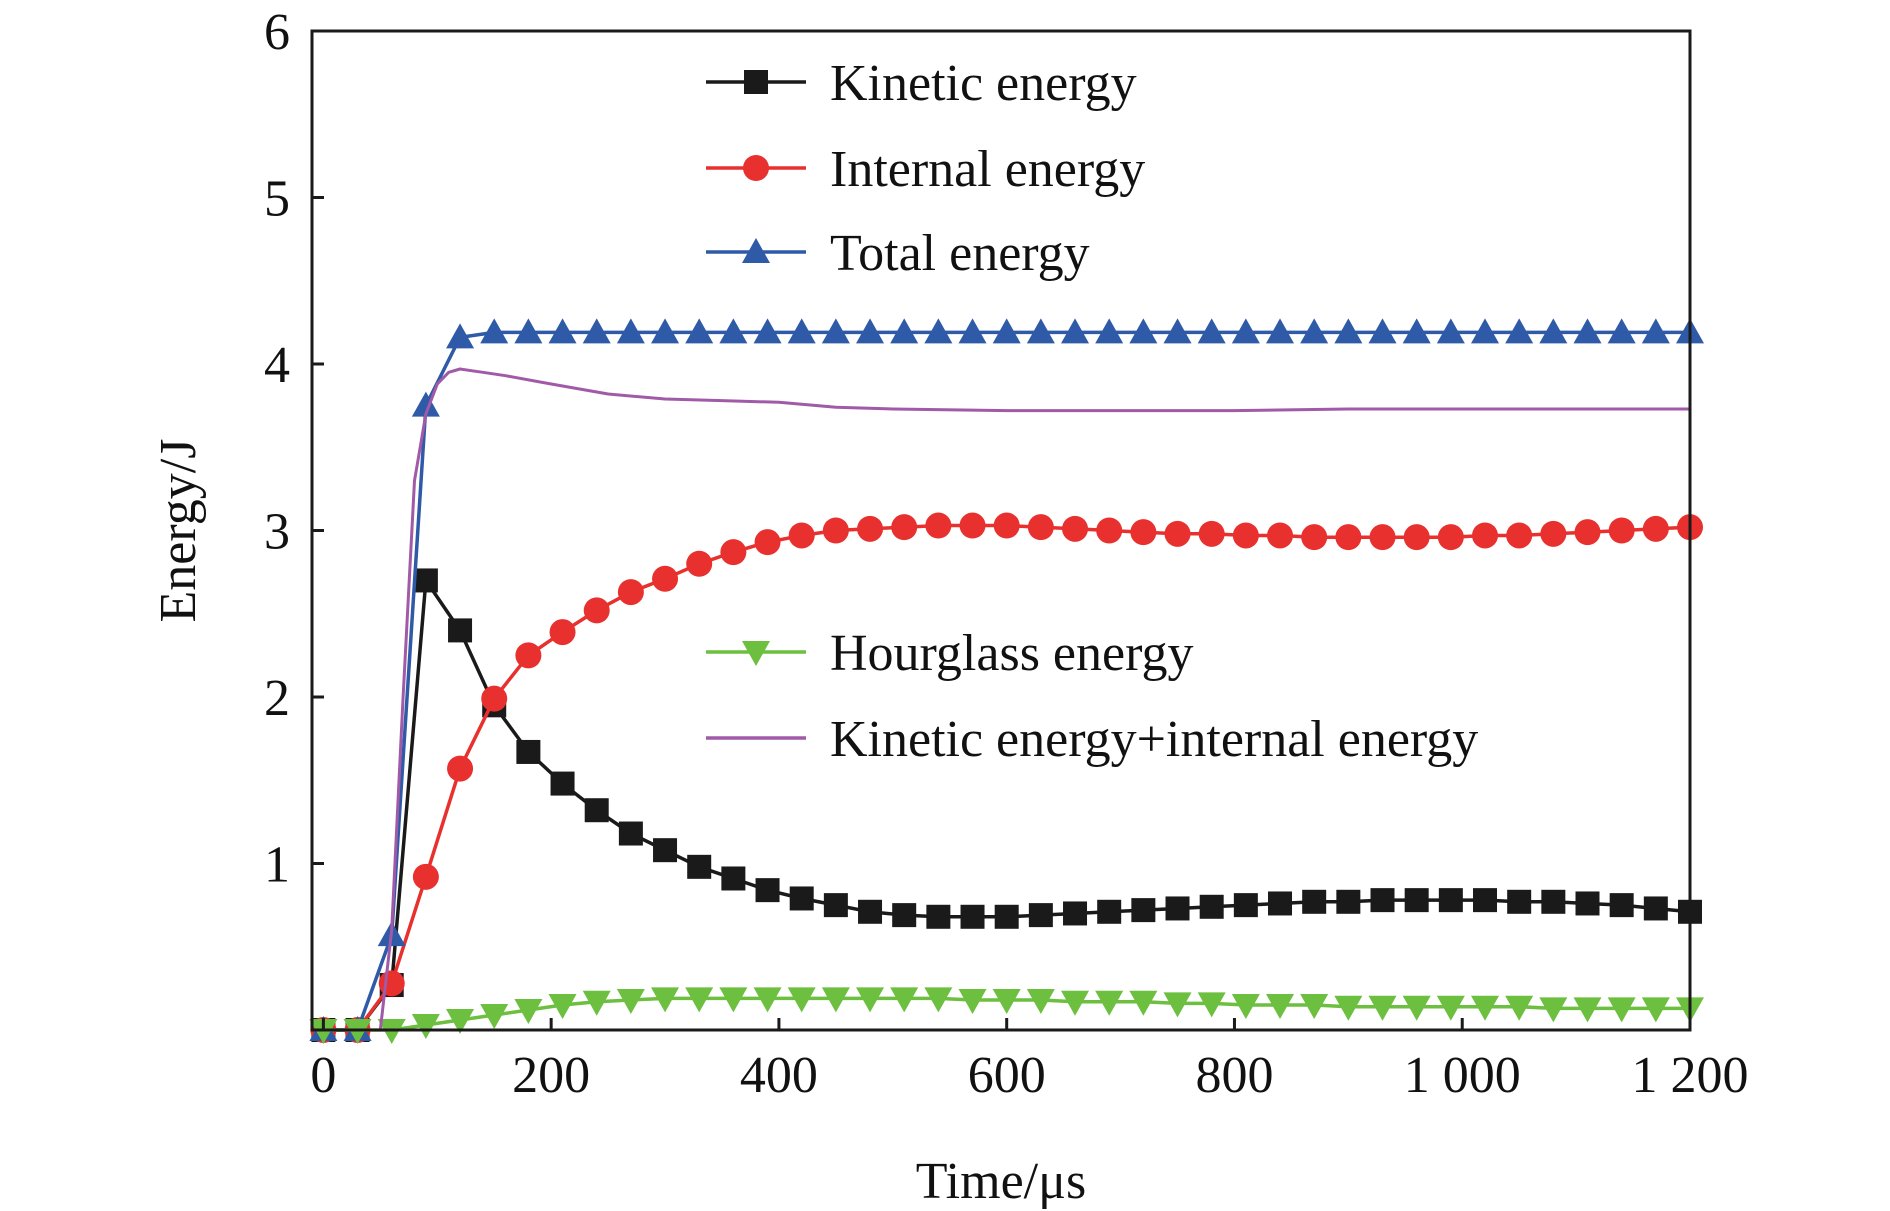 This screenshot has height=1211, width=1890. Describe the element at coordinates (178, 531) in the screenshot. I see `y-axis-title: Energy/J` at that location.